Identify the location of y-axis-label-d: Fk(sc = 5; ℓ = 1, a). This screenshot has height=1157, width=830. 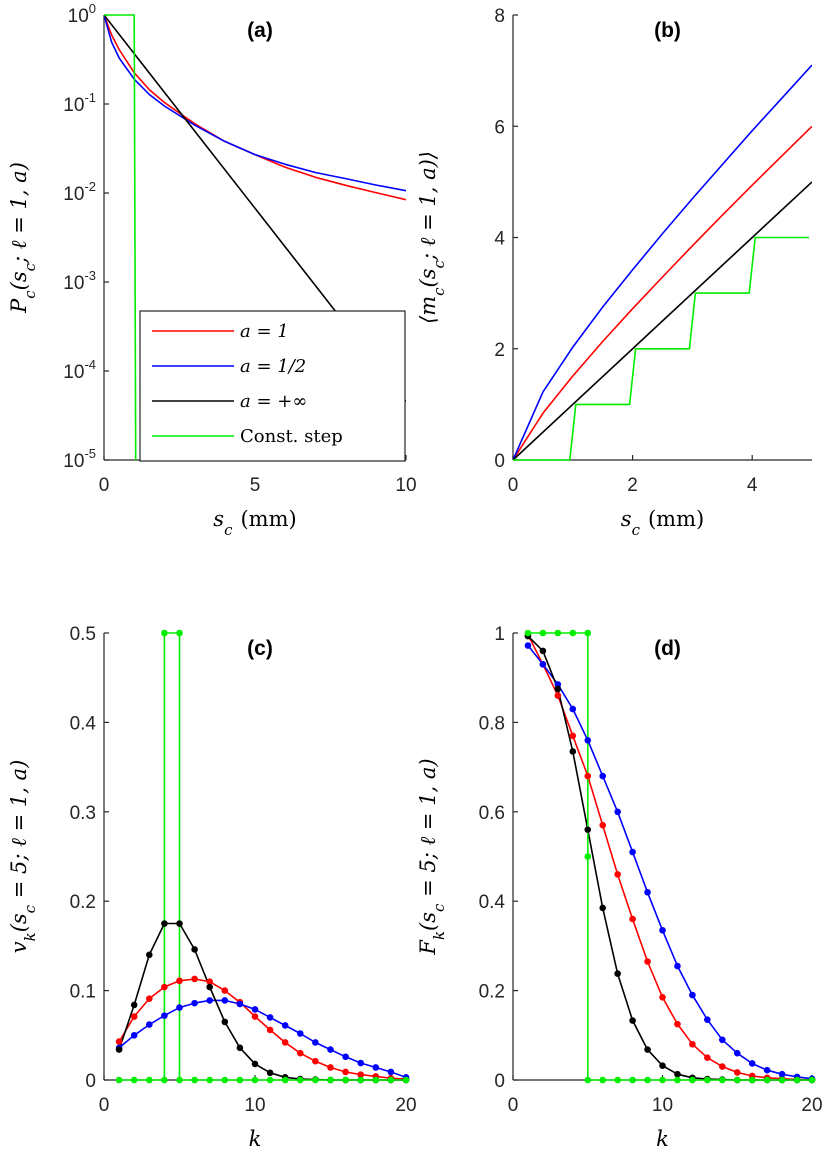
(432, 856).